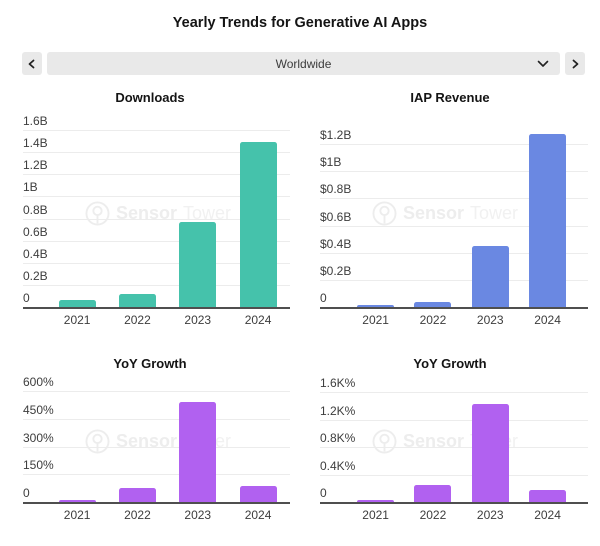 This screenshot has width=600, height=546. I want to click on chevron-right-icon, so click(575, 64).